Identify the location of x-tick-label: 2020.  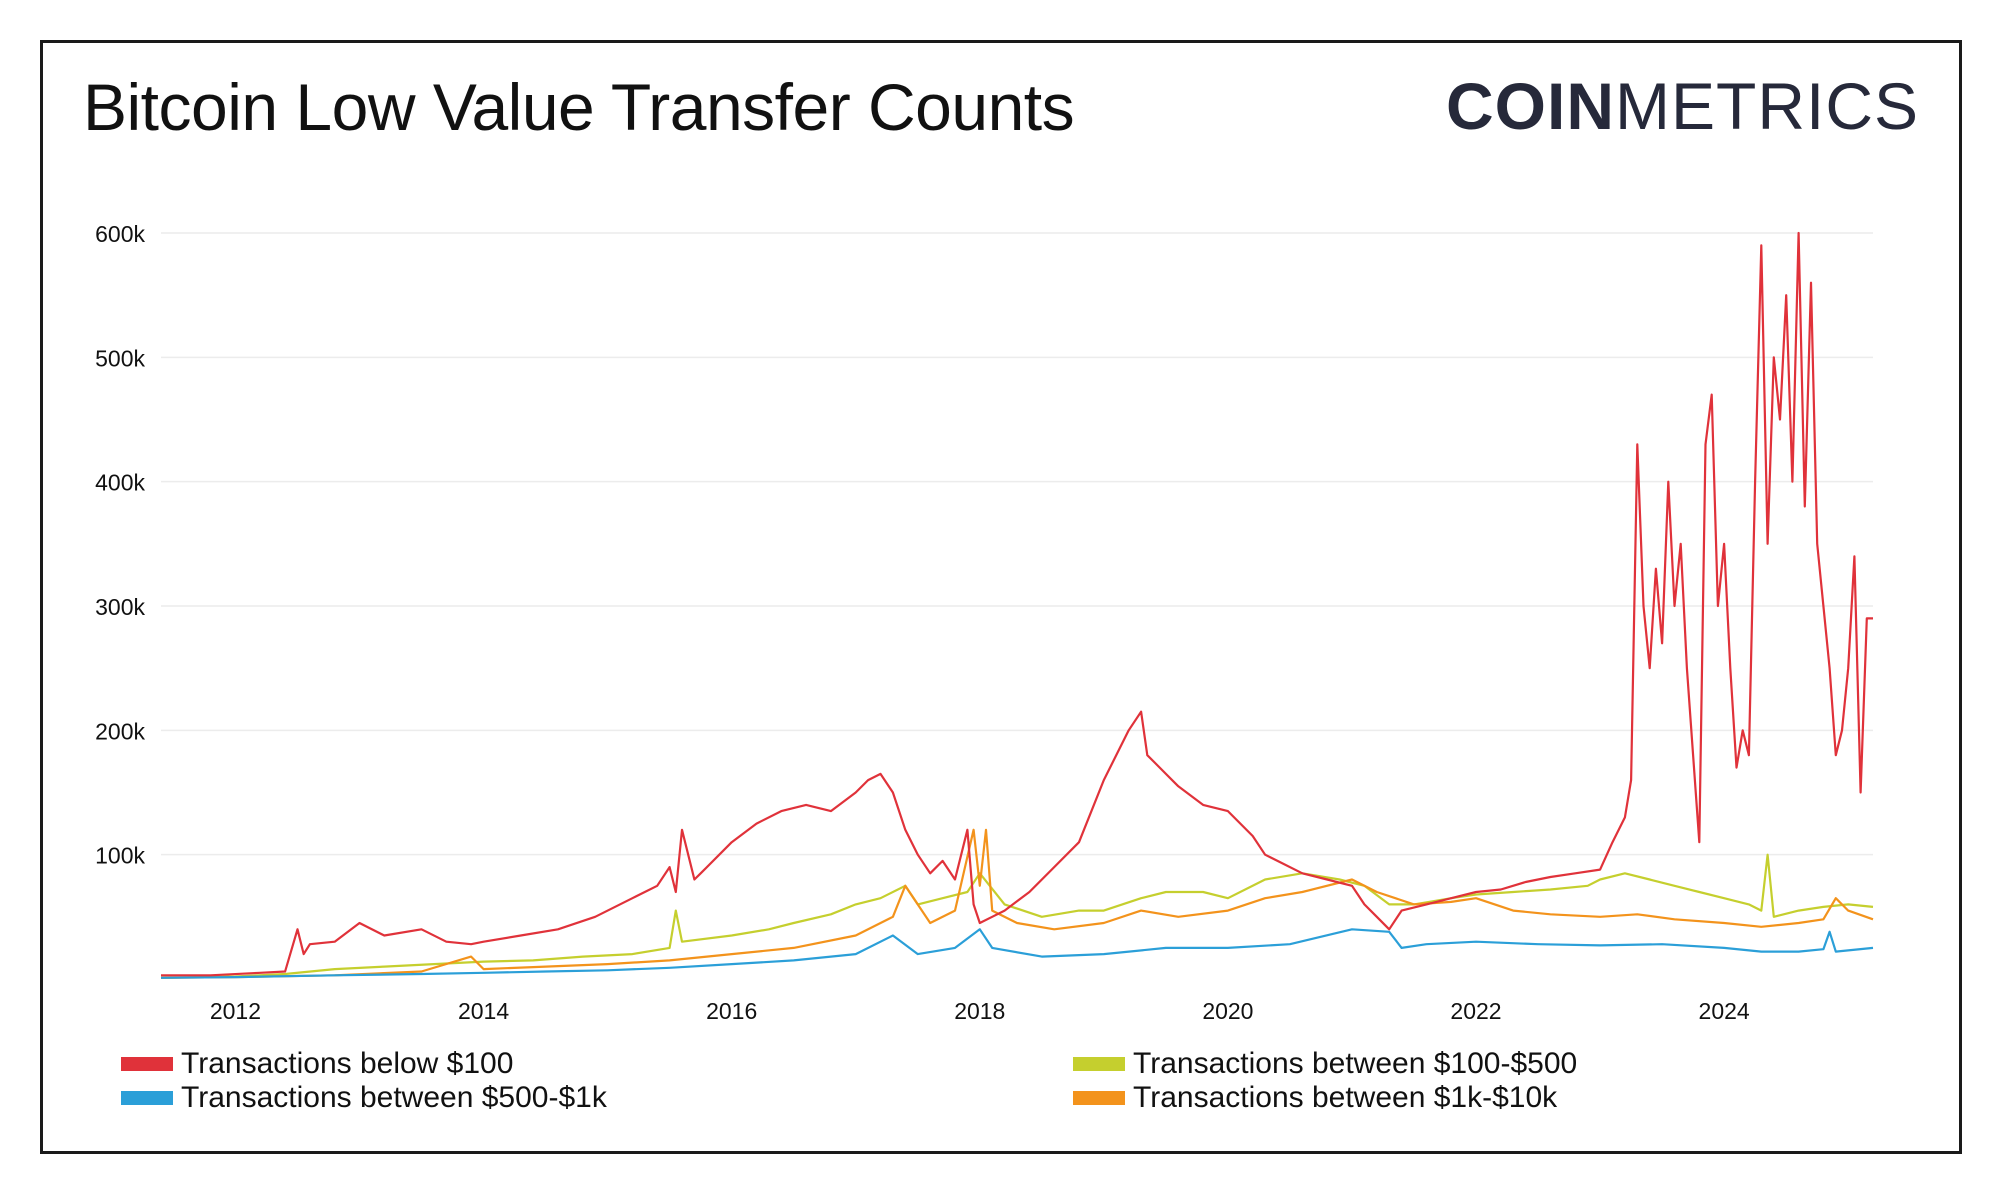
(1227, 1011).